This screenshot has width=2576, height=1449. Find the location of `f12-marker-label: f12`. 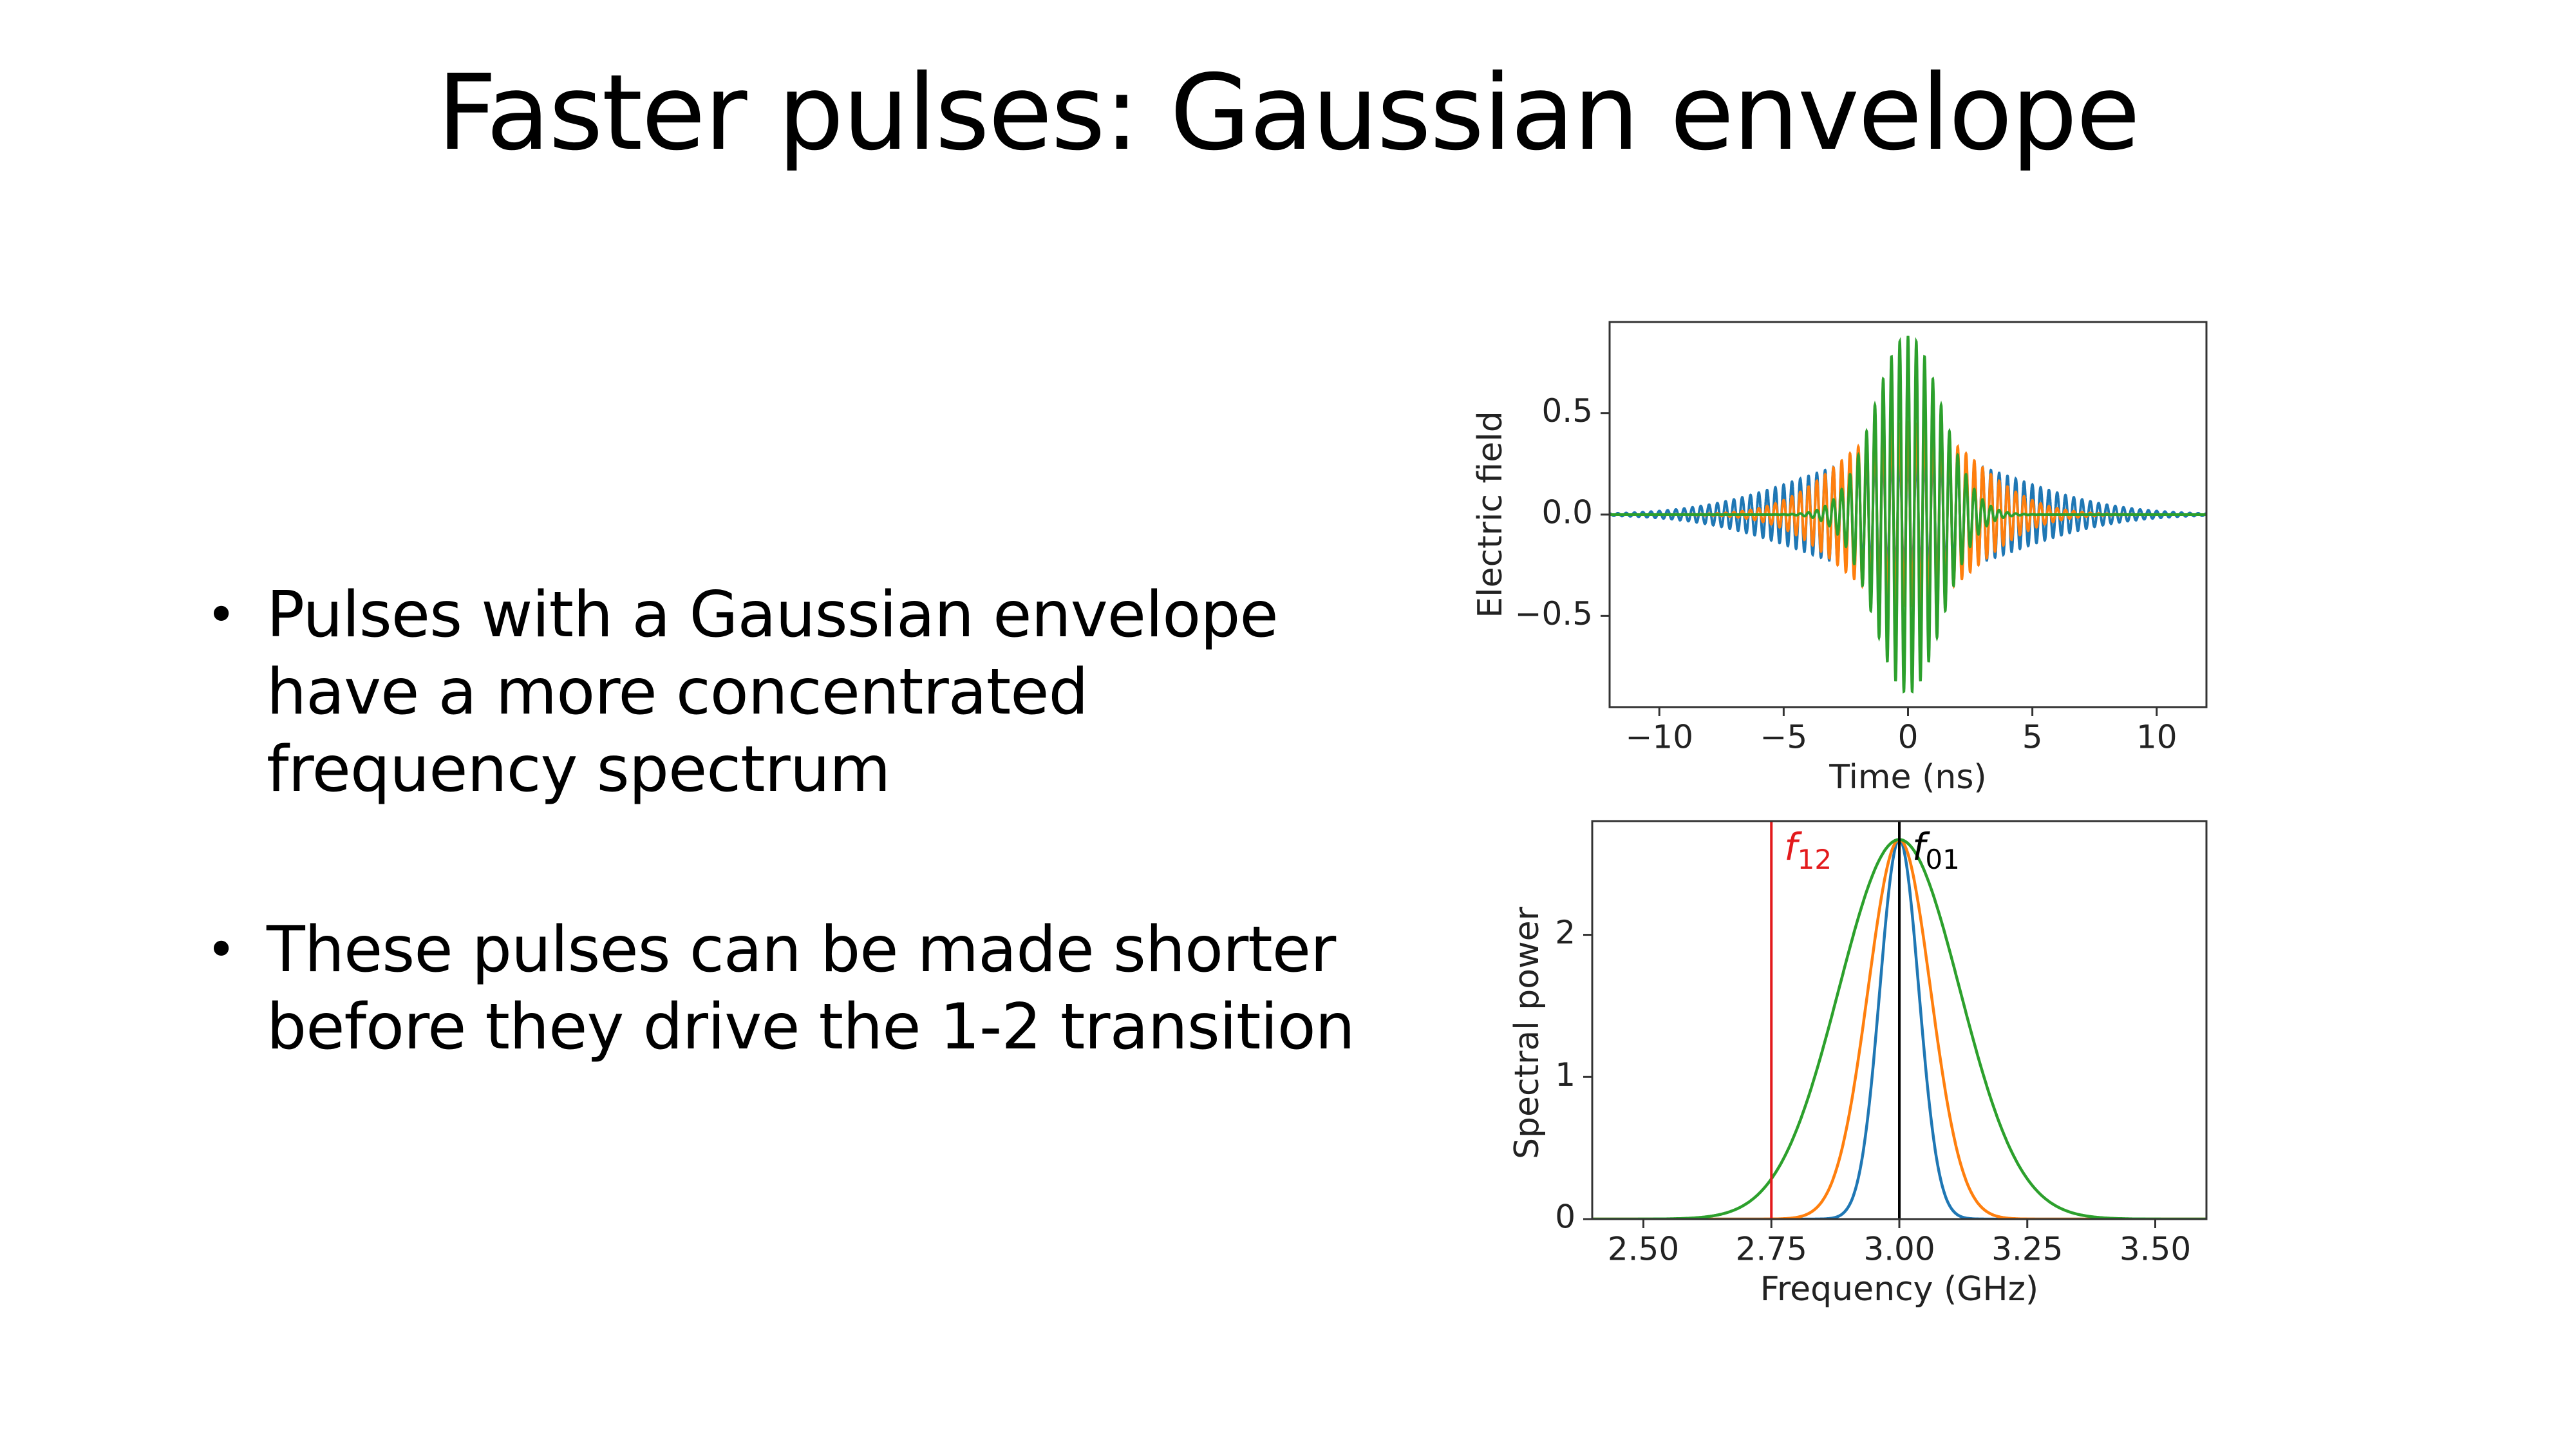

f12-marker-label: f12 is located at coordinates (1808, 850).